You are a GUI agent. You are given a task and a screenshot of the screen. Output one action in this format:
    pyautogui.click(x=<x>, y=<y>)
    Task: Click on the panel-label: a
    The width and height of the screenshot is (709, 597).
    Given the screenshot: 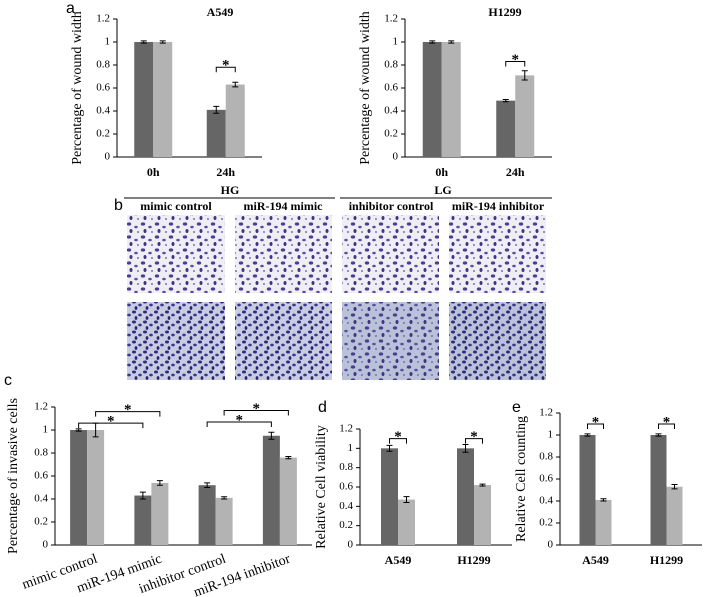 What is the action you would take?
    pyautogui.click(x=70, y=8)
    